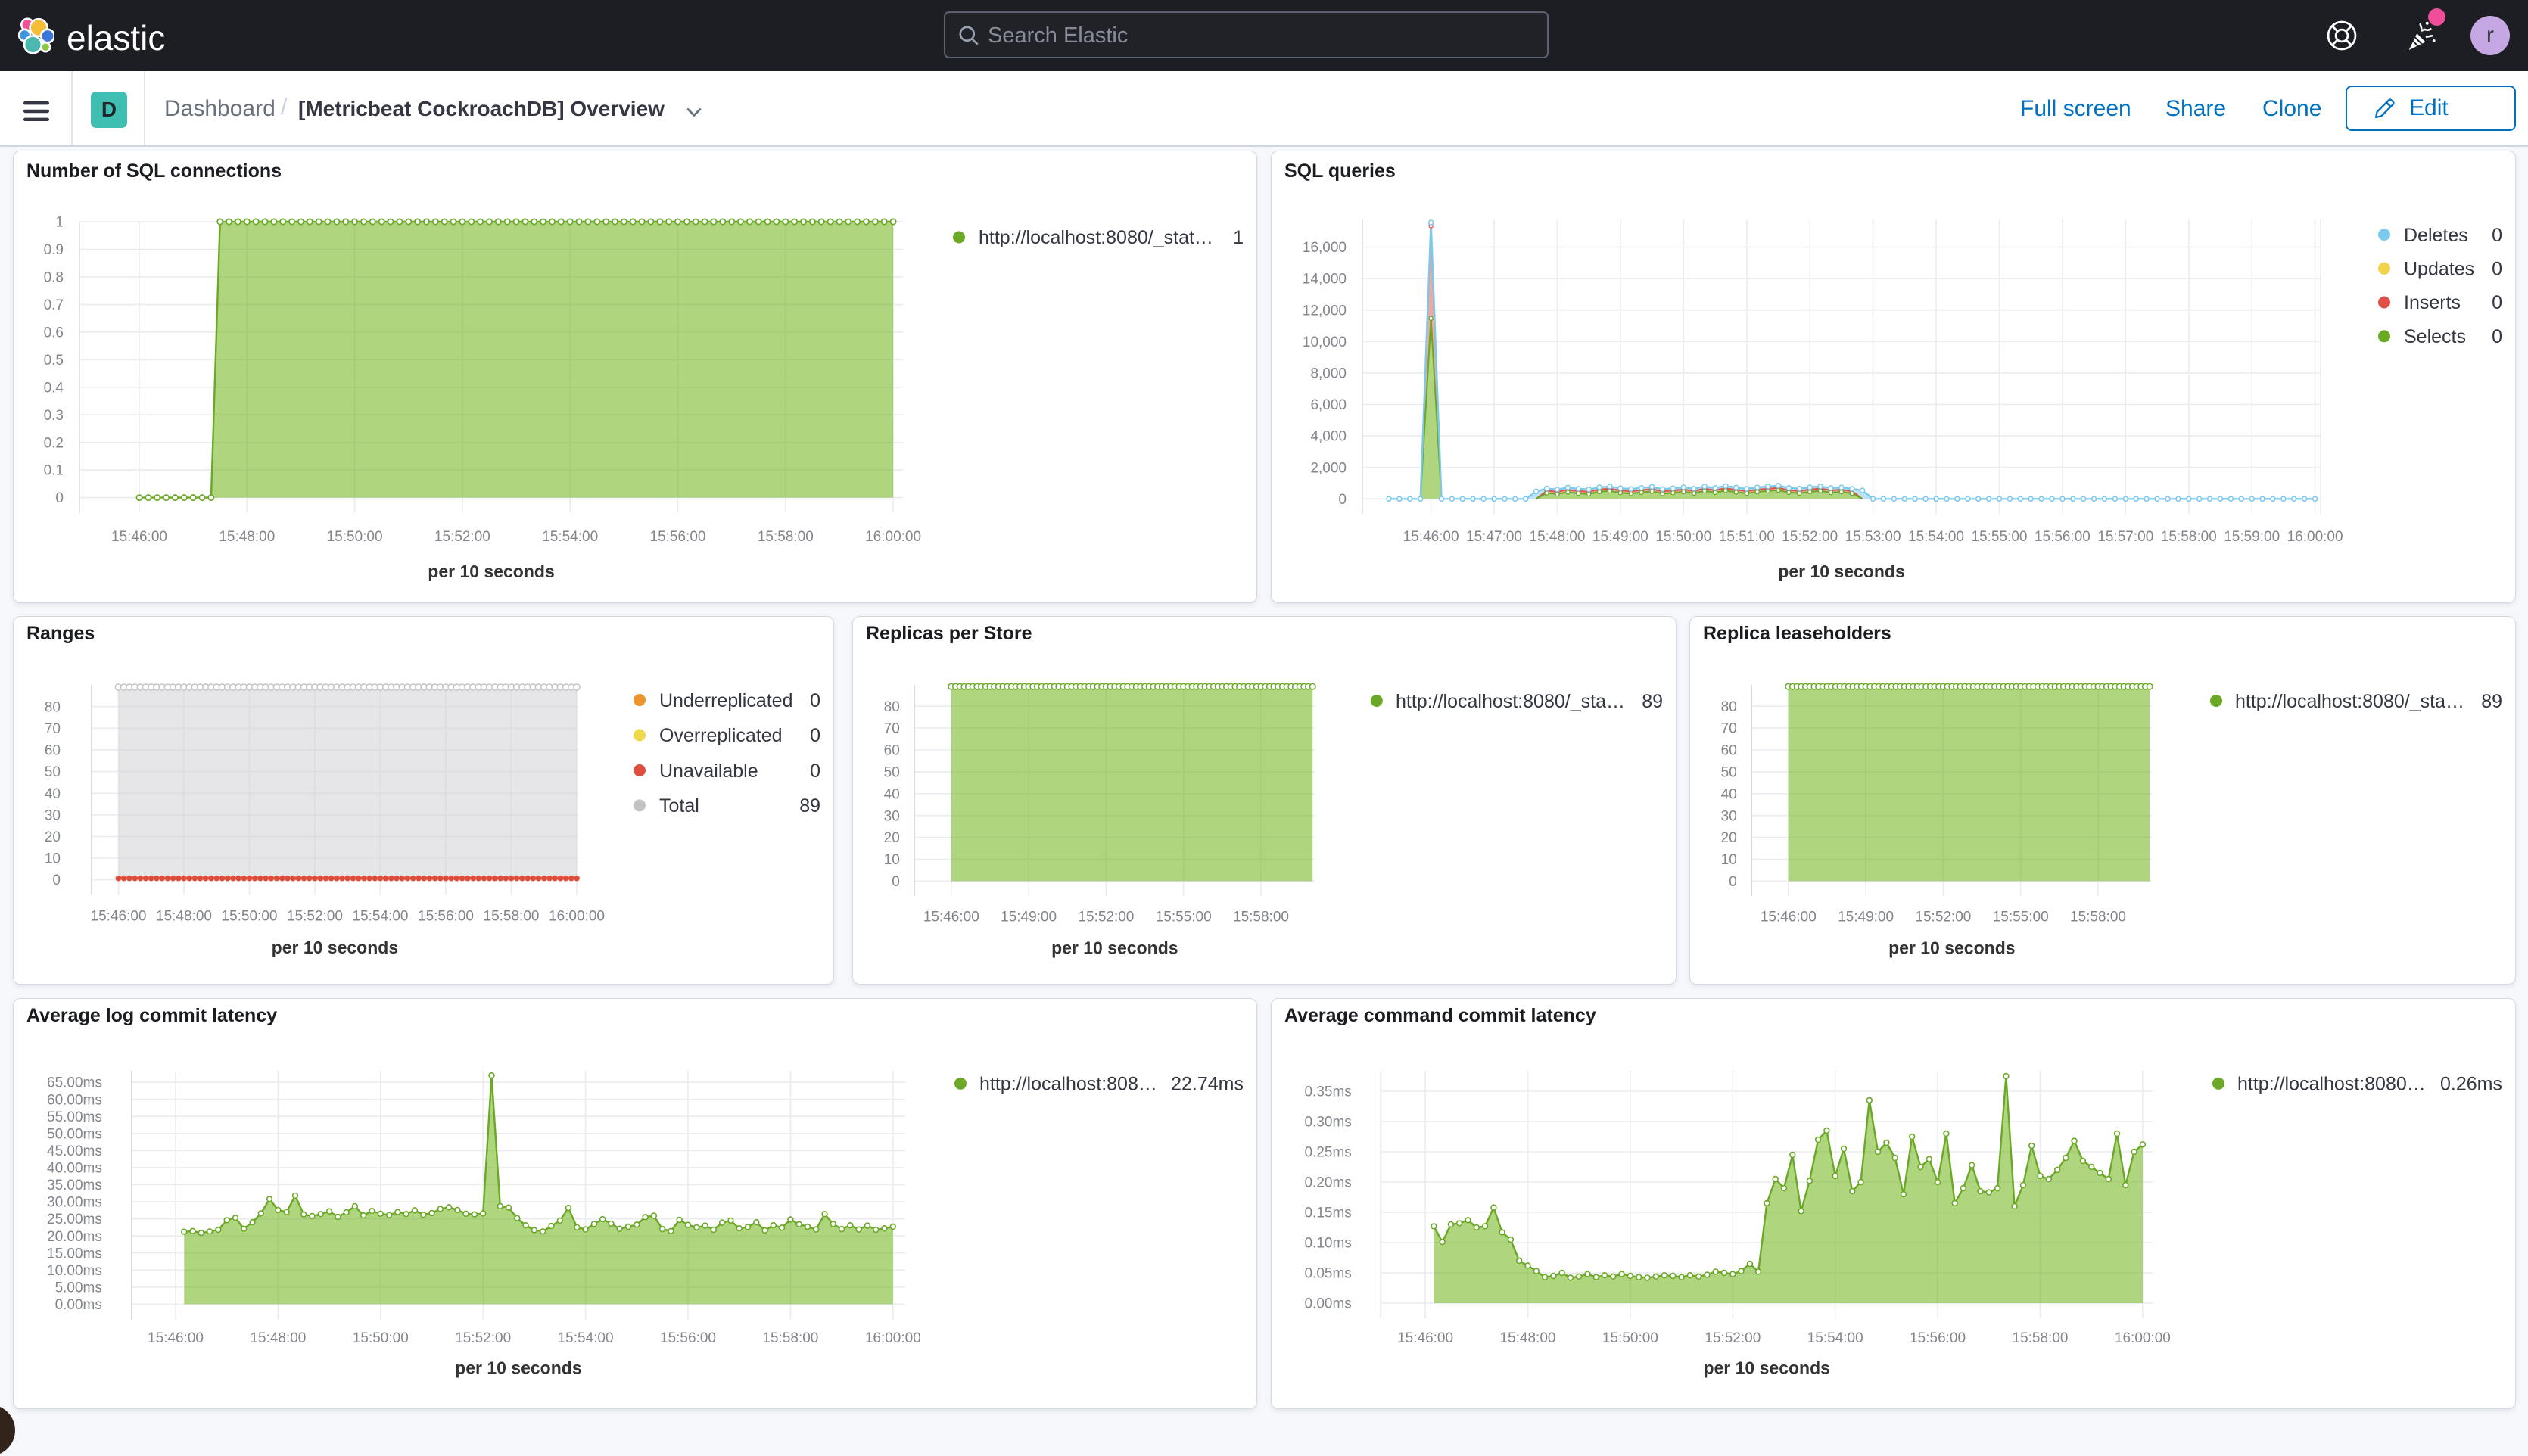 The height and width of the screenshot is (1456, 2528). Describe the element at coordinates (679, 806) in the screenshot. I see `svg-text: Total` at that location.